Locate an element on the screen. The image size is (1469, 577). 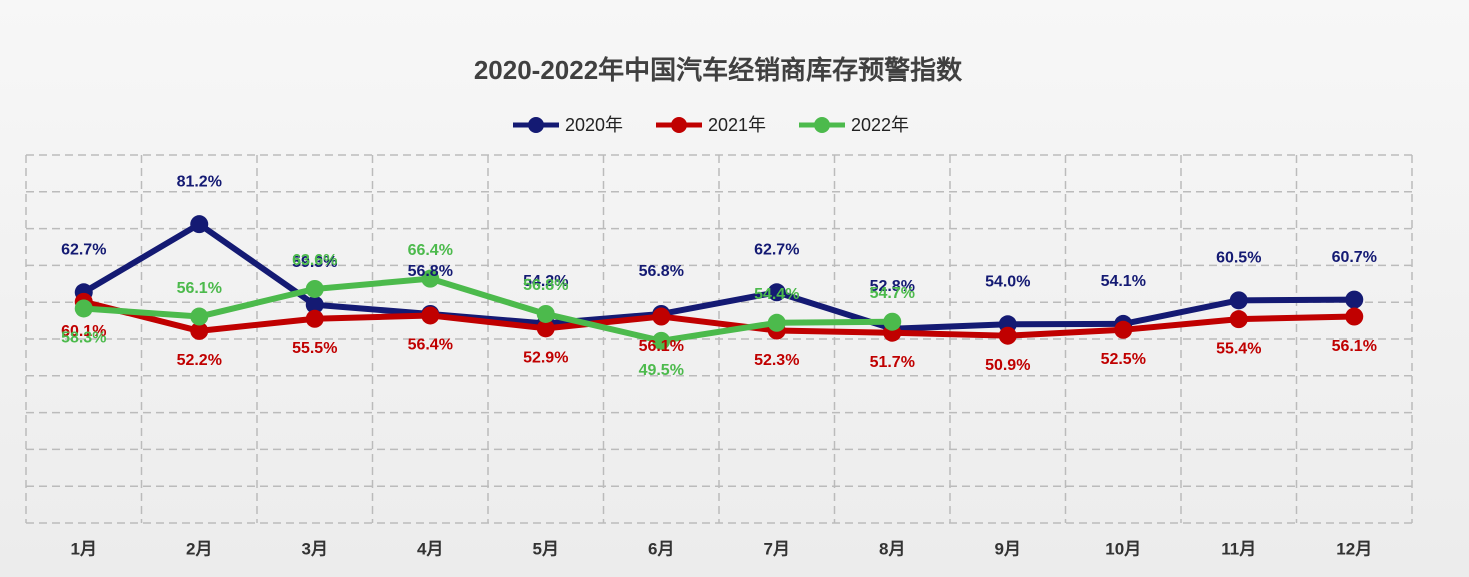
data-label: 59.3% is located at coordinates (314, 262).